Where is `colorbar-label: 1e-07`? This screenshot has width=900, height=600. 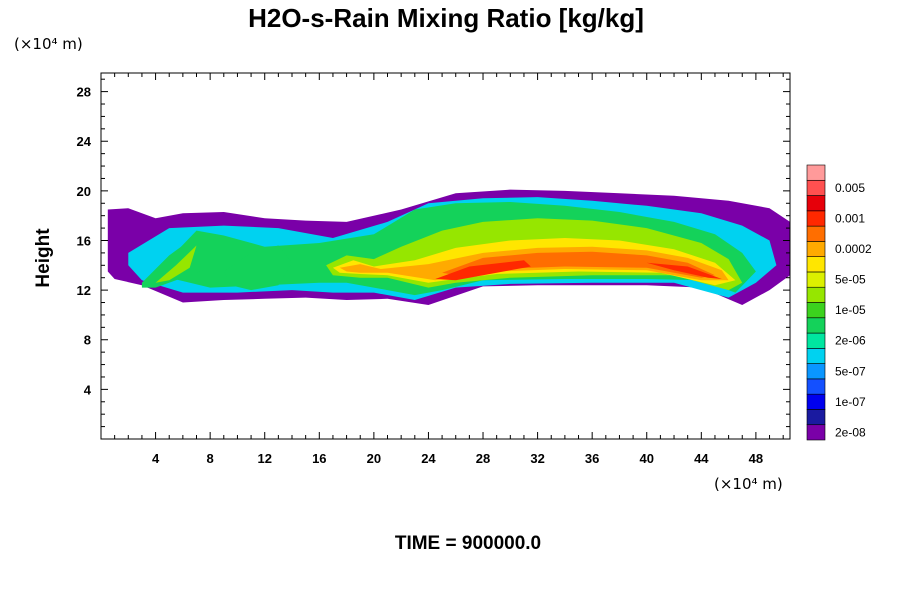 colorbar-label: 1e-07 is located at coordinates (850, 402).